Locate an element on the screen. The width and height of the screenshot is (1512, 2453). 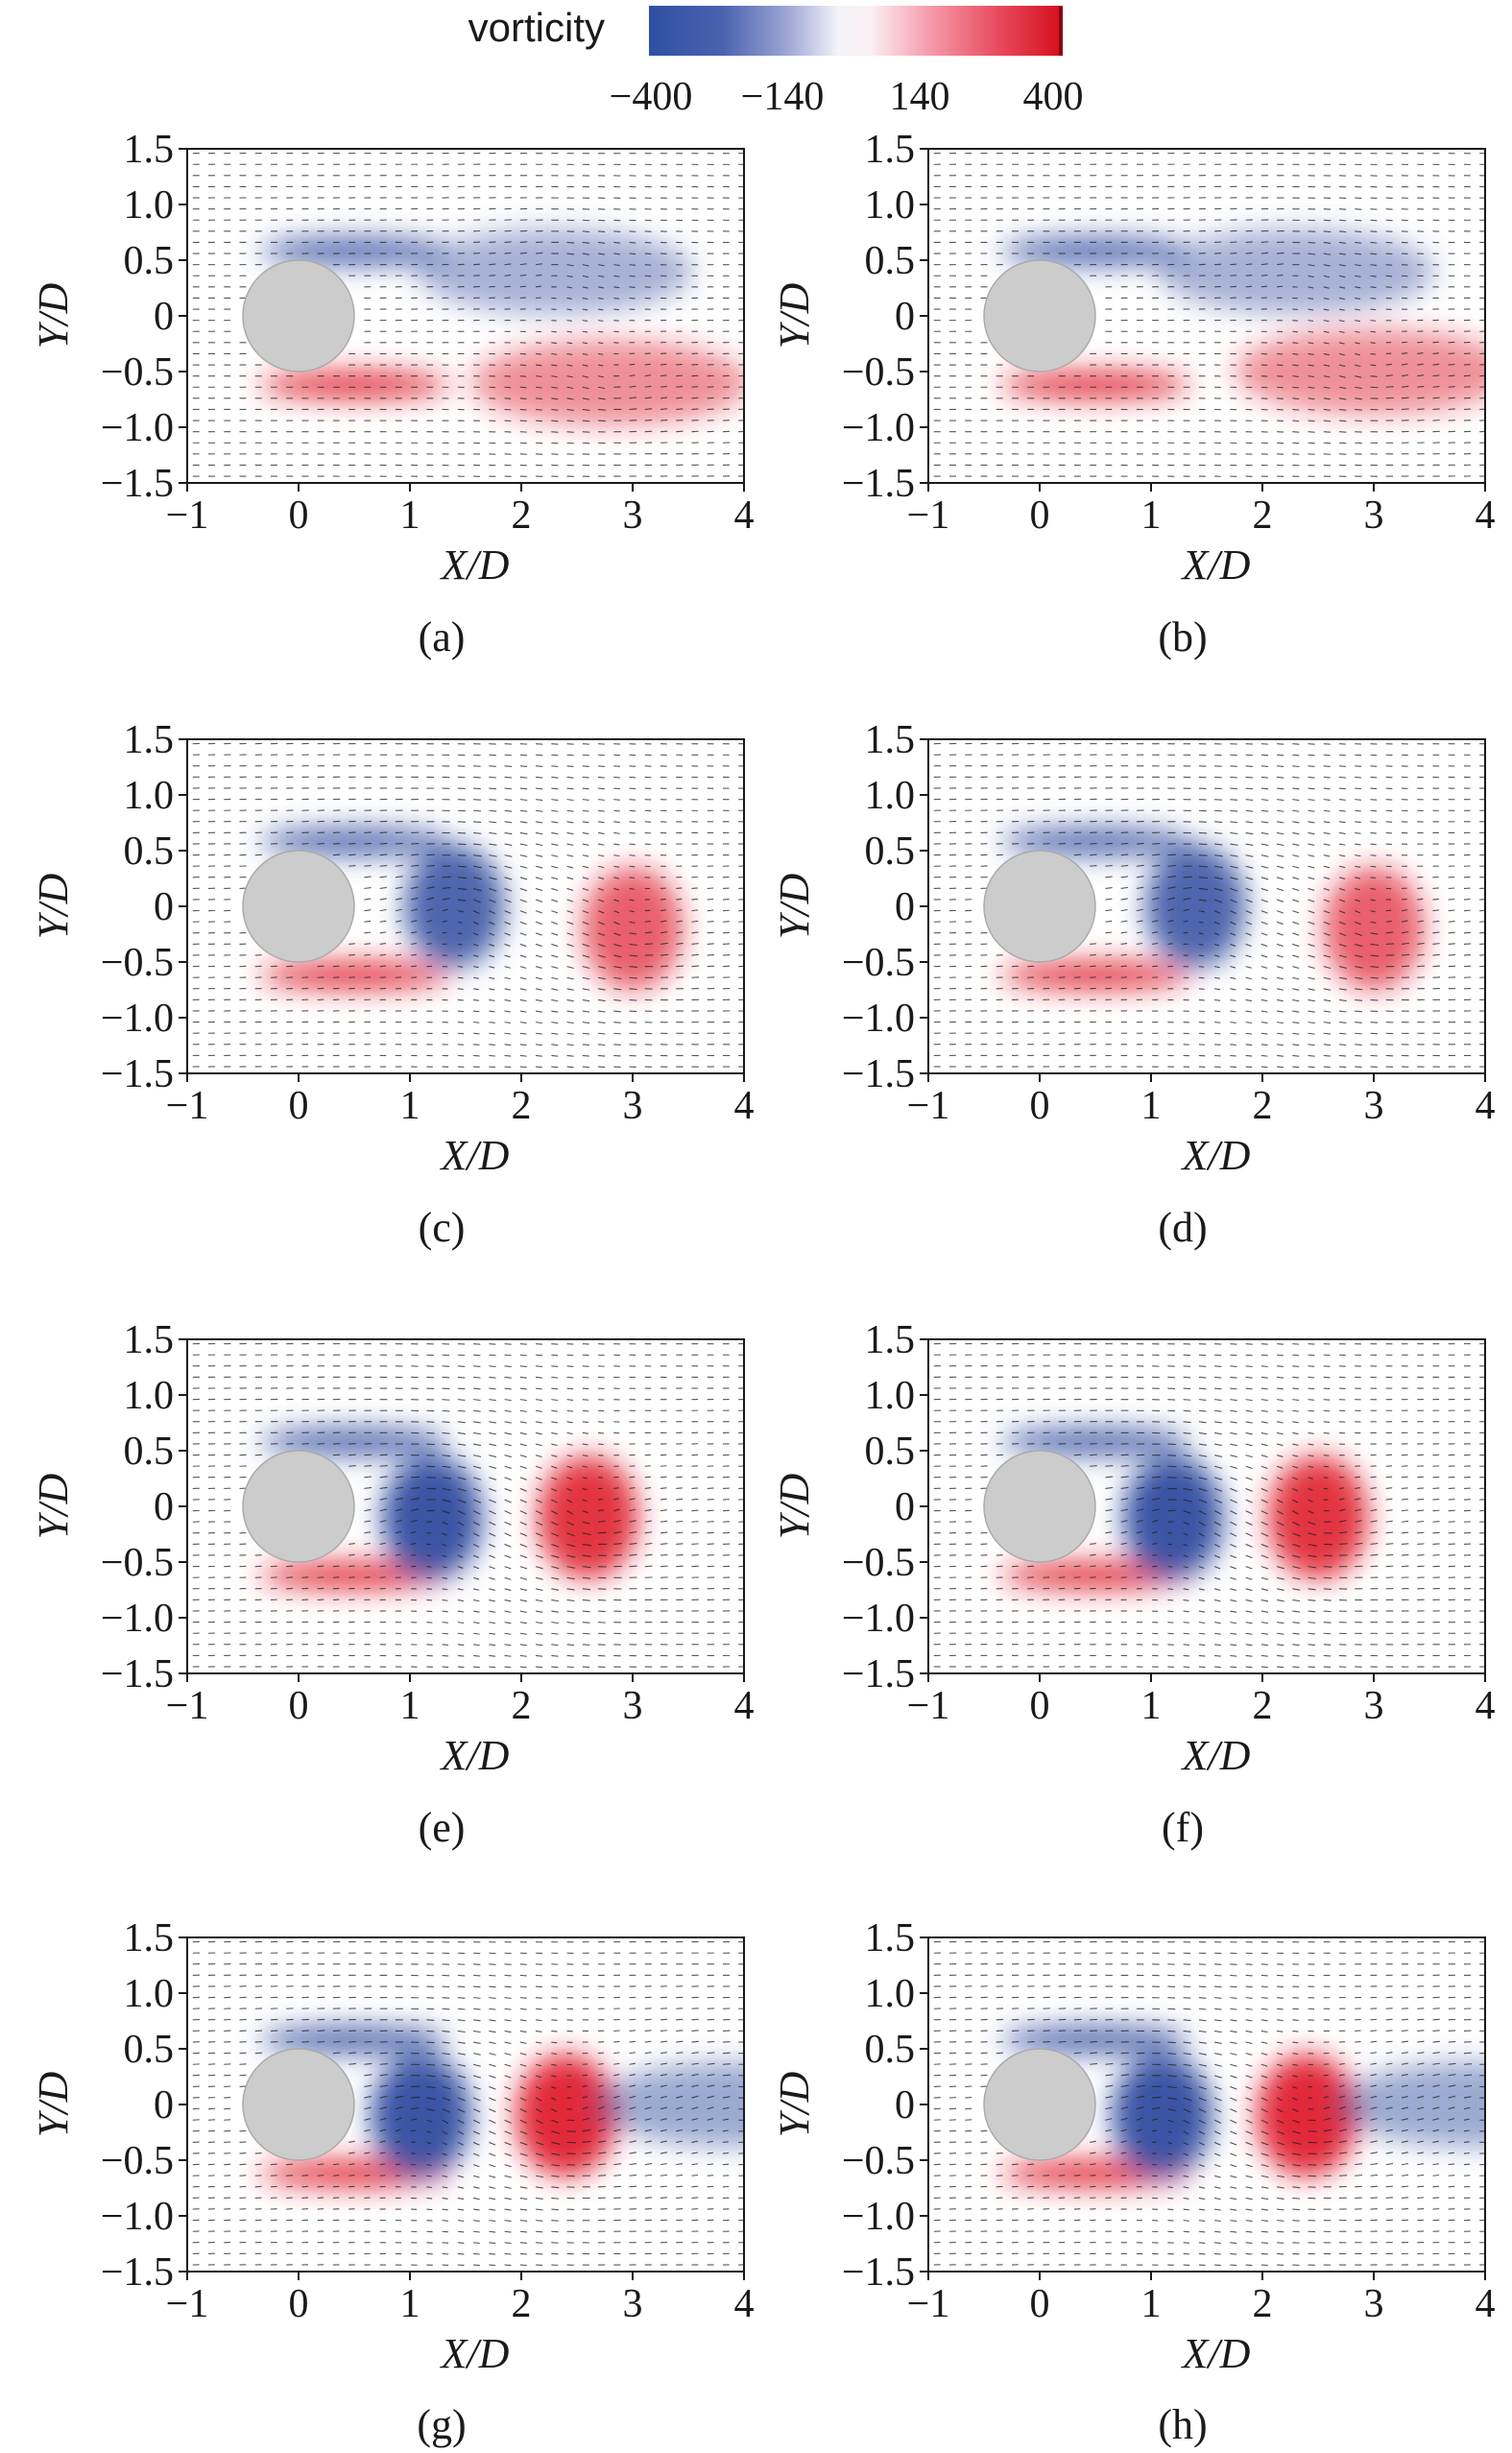
y-tick-label: 1.5 is located at coordinates (149, 740).